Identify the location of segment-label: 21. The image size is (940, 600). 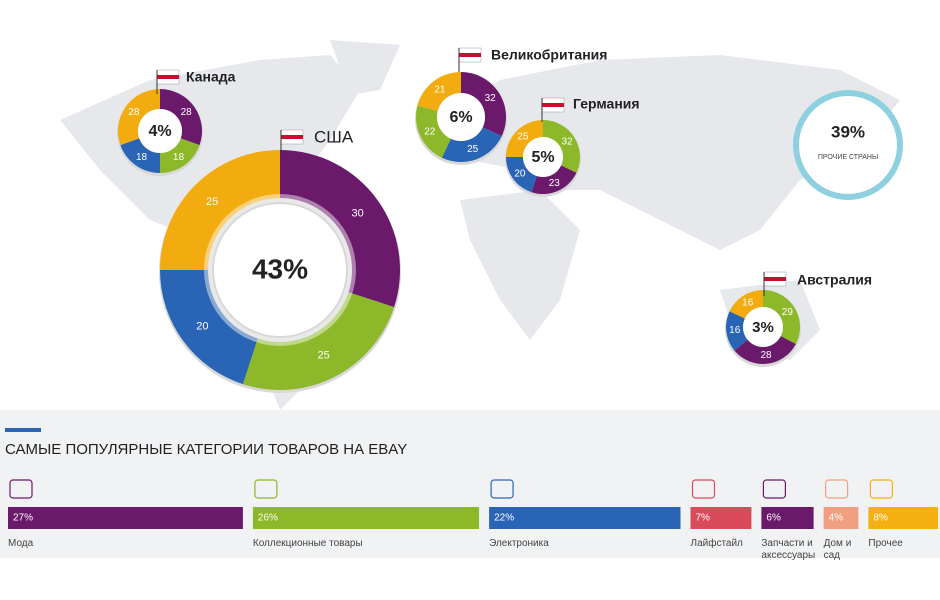
(440, 89).